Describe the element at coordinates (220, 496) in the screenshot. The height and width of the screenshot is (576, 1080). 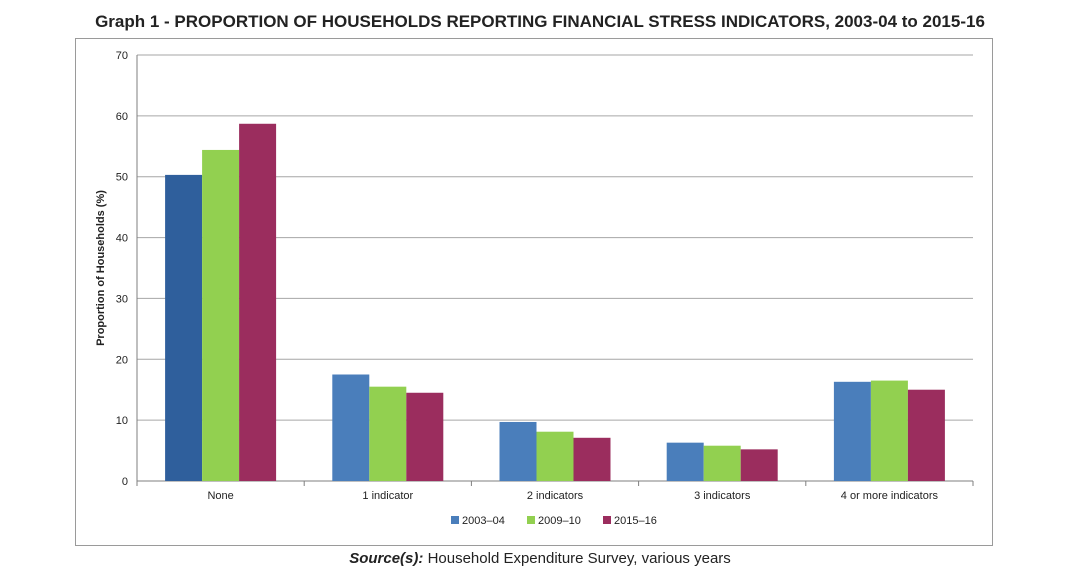
I see `x-category-label: None` at that location.